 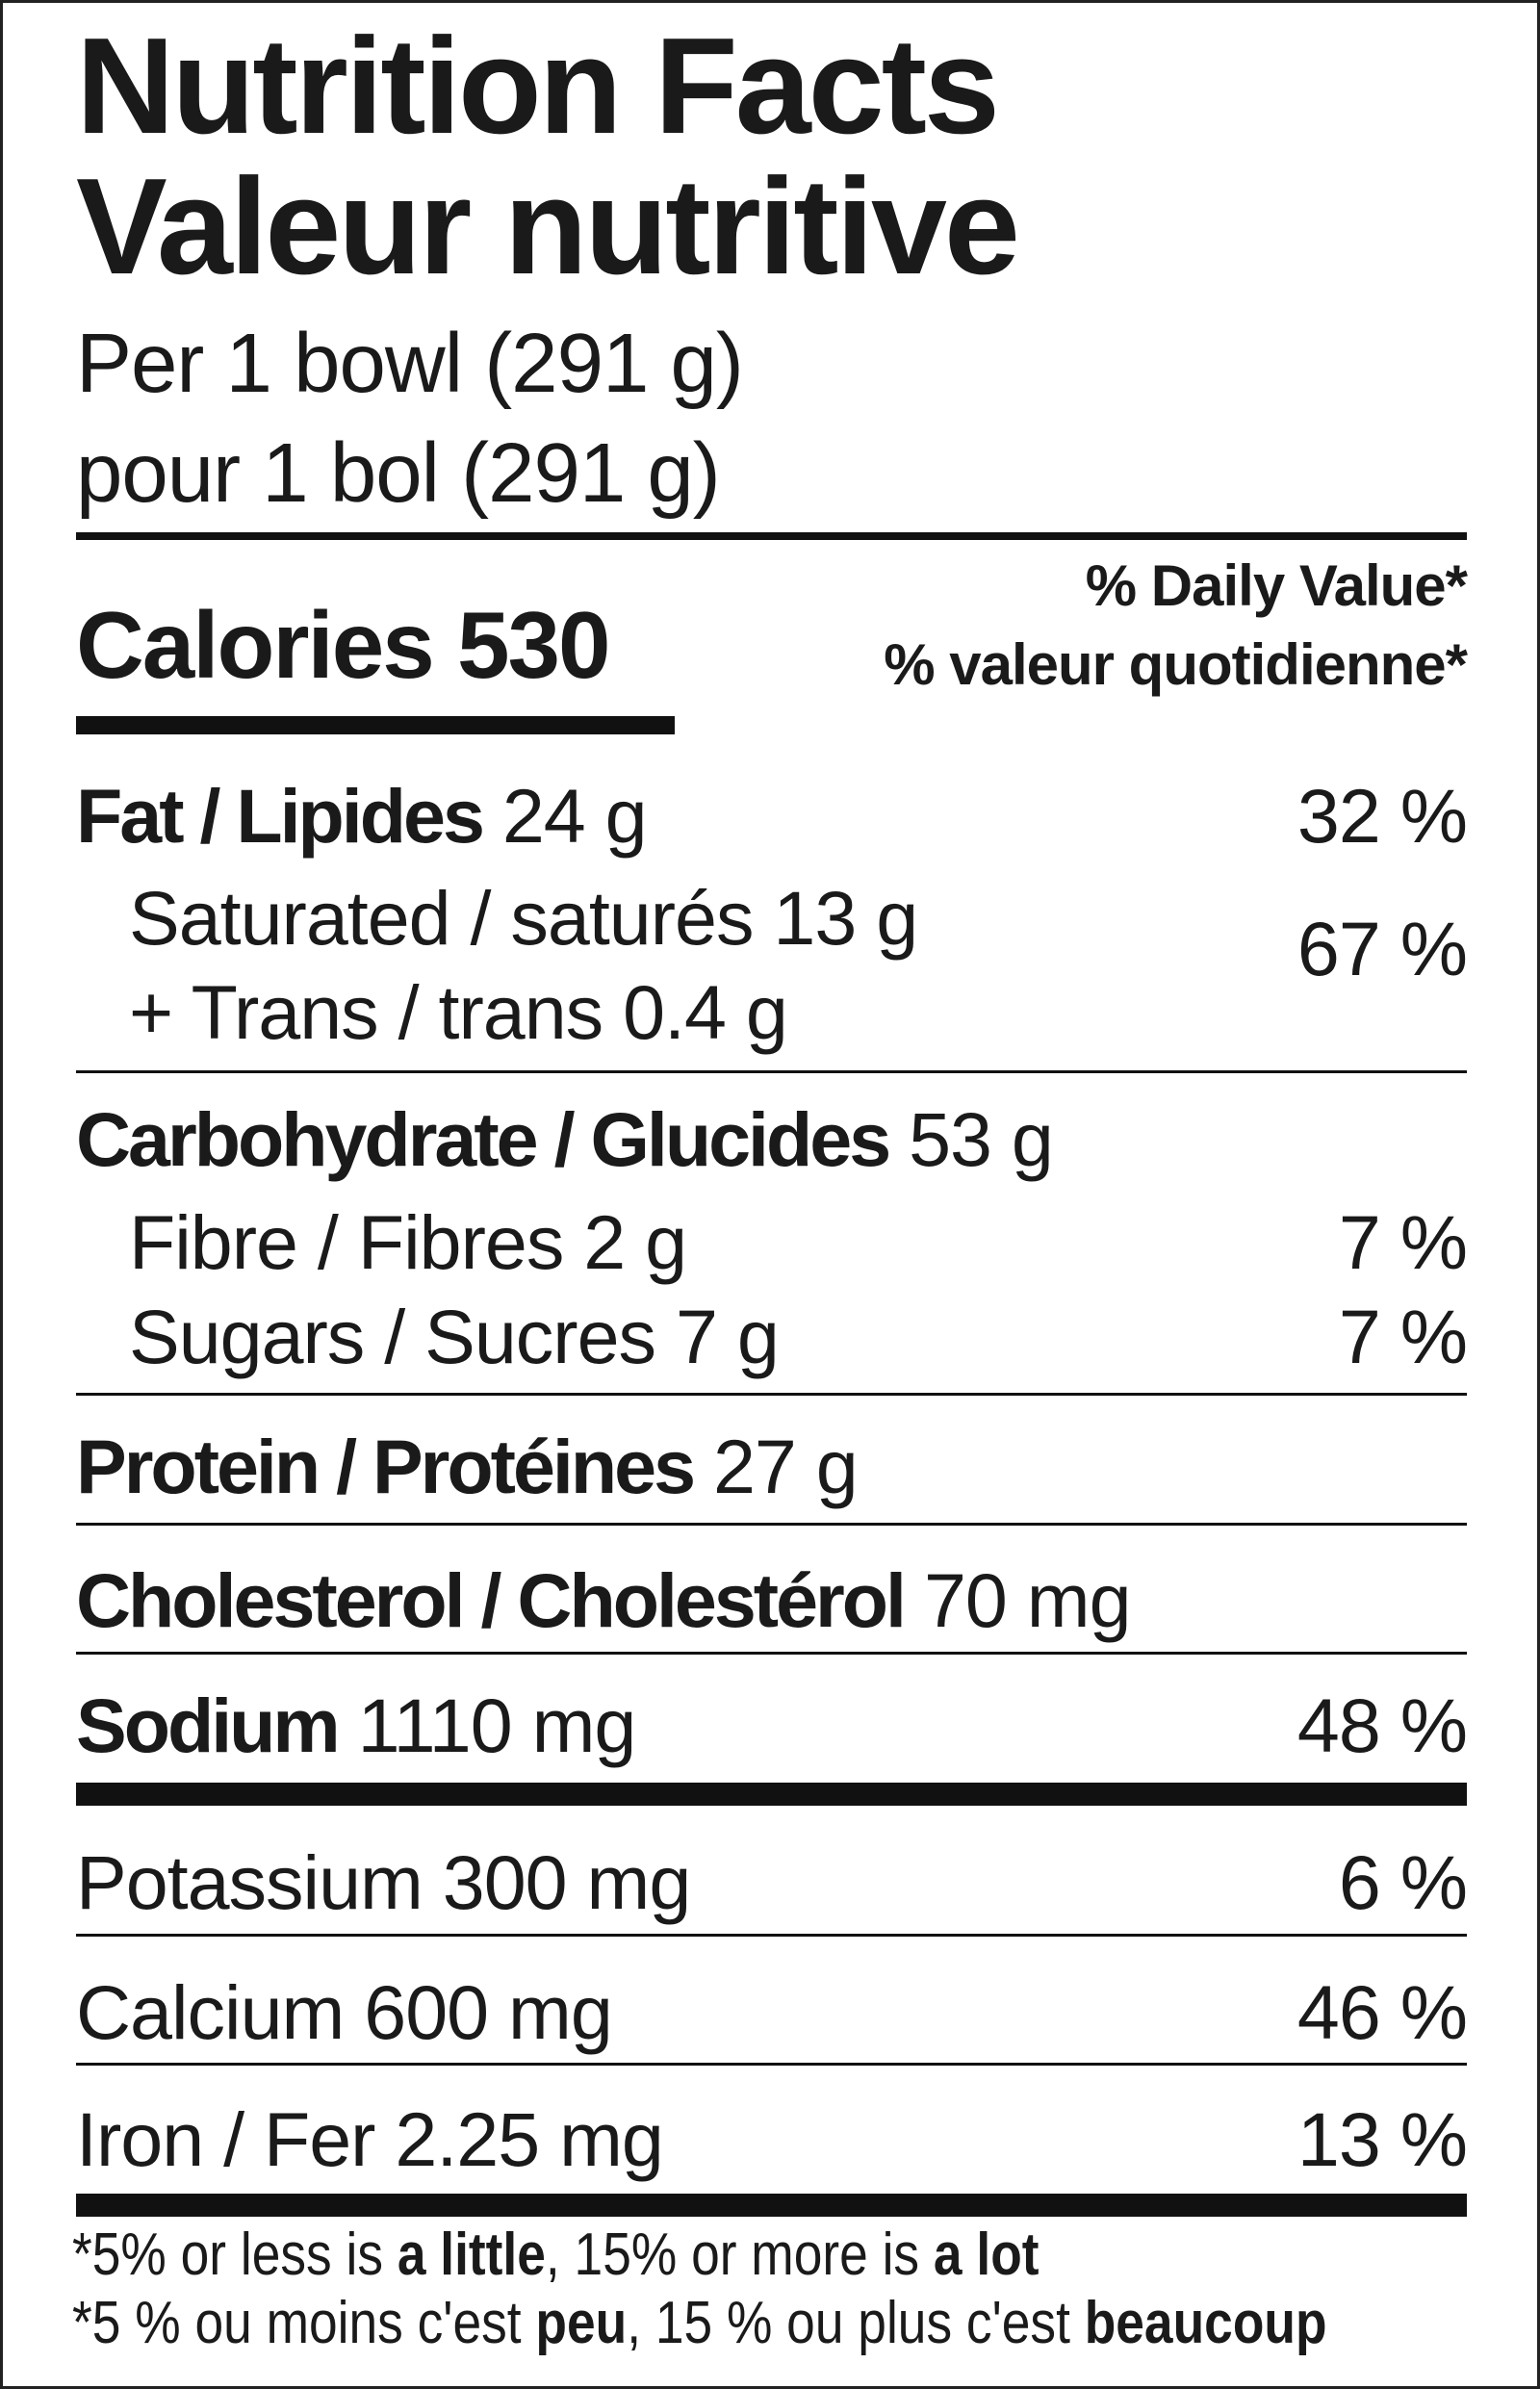 I want to click on protein-row: Protein / Protéines 27 g, so click(x=467, y=1466).